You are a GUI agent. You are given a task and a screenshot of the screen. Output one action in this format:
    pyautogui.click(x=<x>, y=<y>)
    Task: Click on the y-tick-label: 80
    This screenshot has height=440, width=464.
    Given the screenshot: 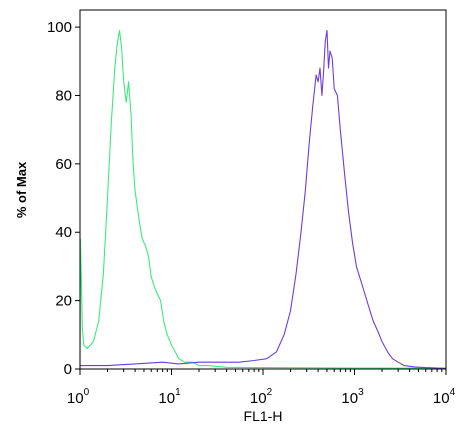 What is the action you would take?
    pyautogui.click(x=63, y=95)
    